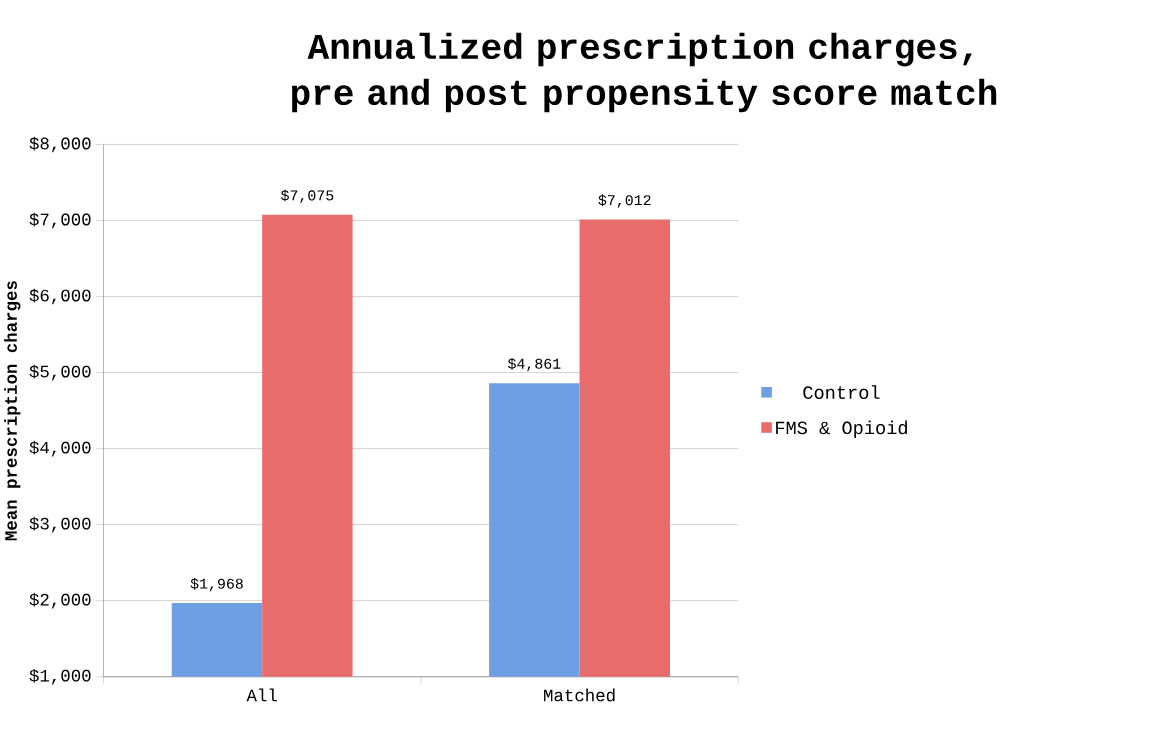  I want to click on y-axis-title: Mean prescription charges, so click(12, 411).